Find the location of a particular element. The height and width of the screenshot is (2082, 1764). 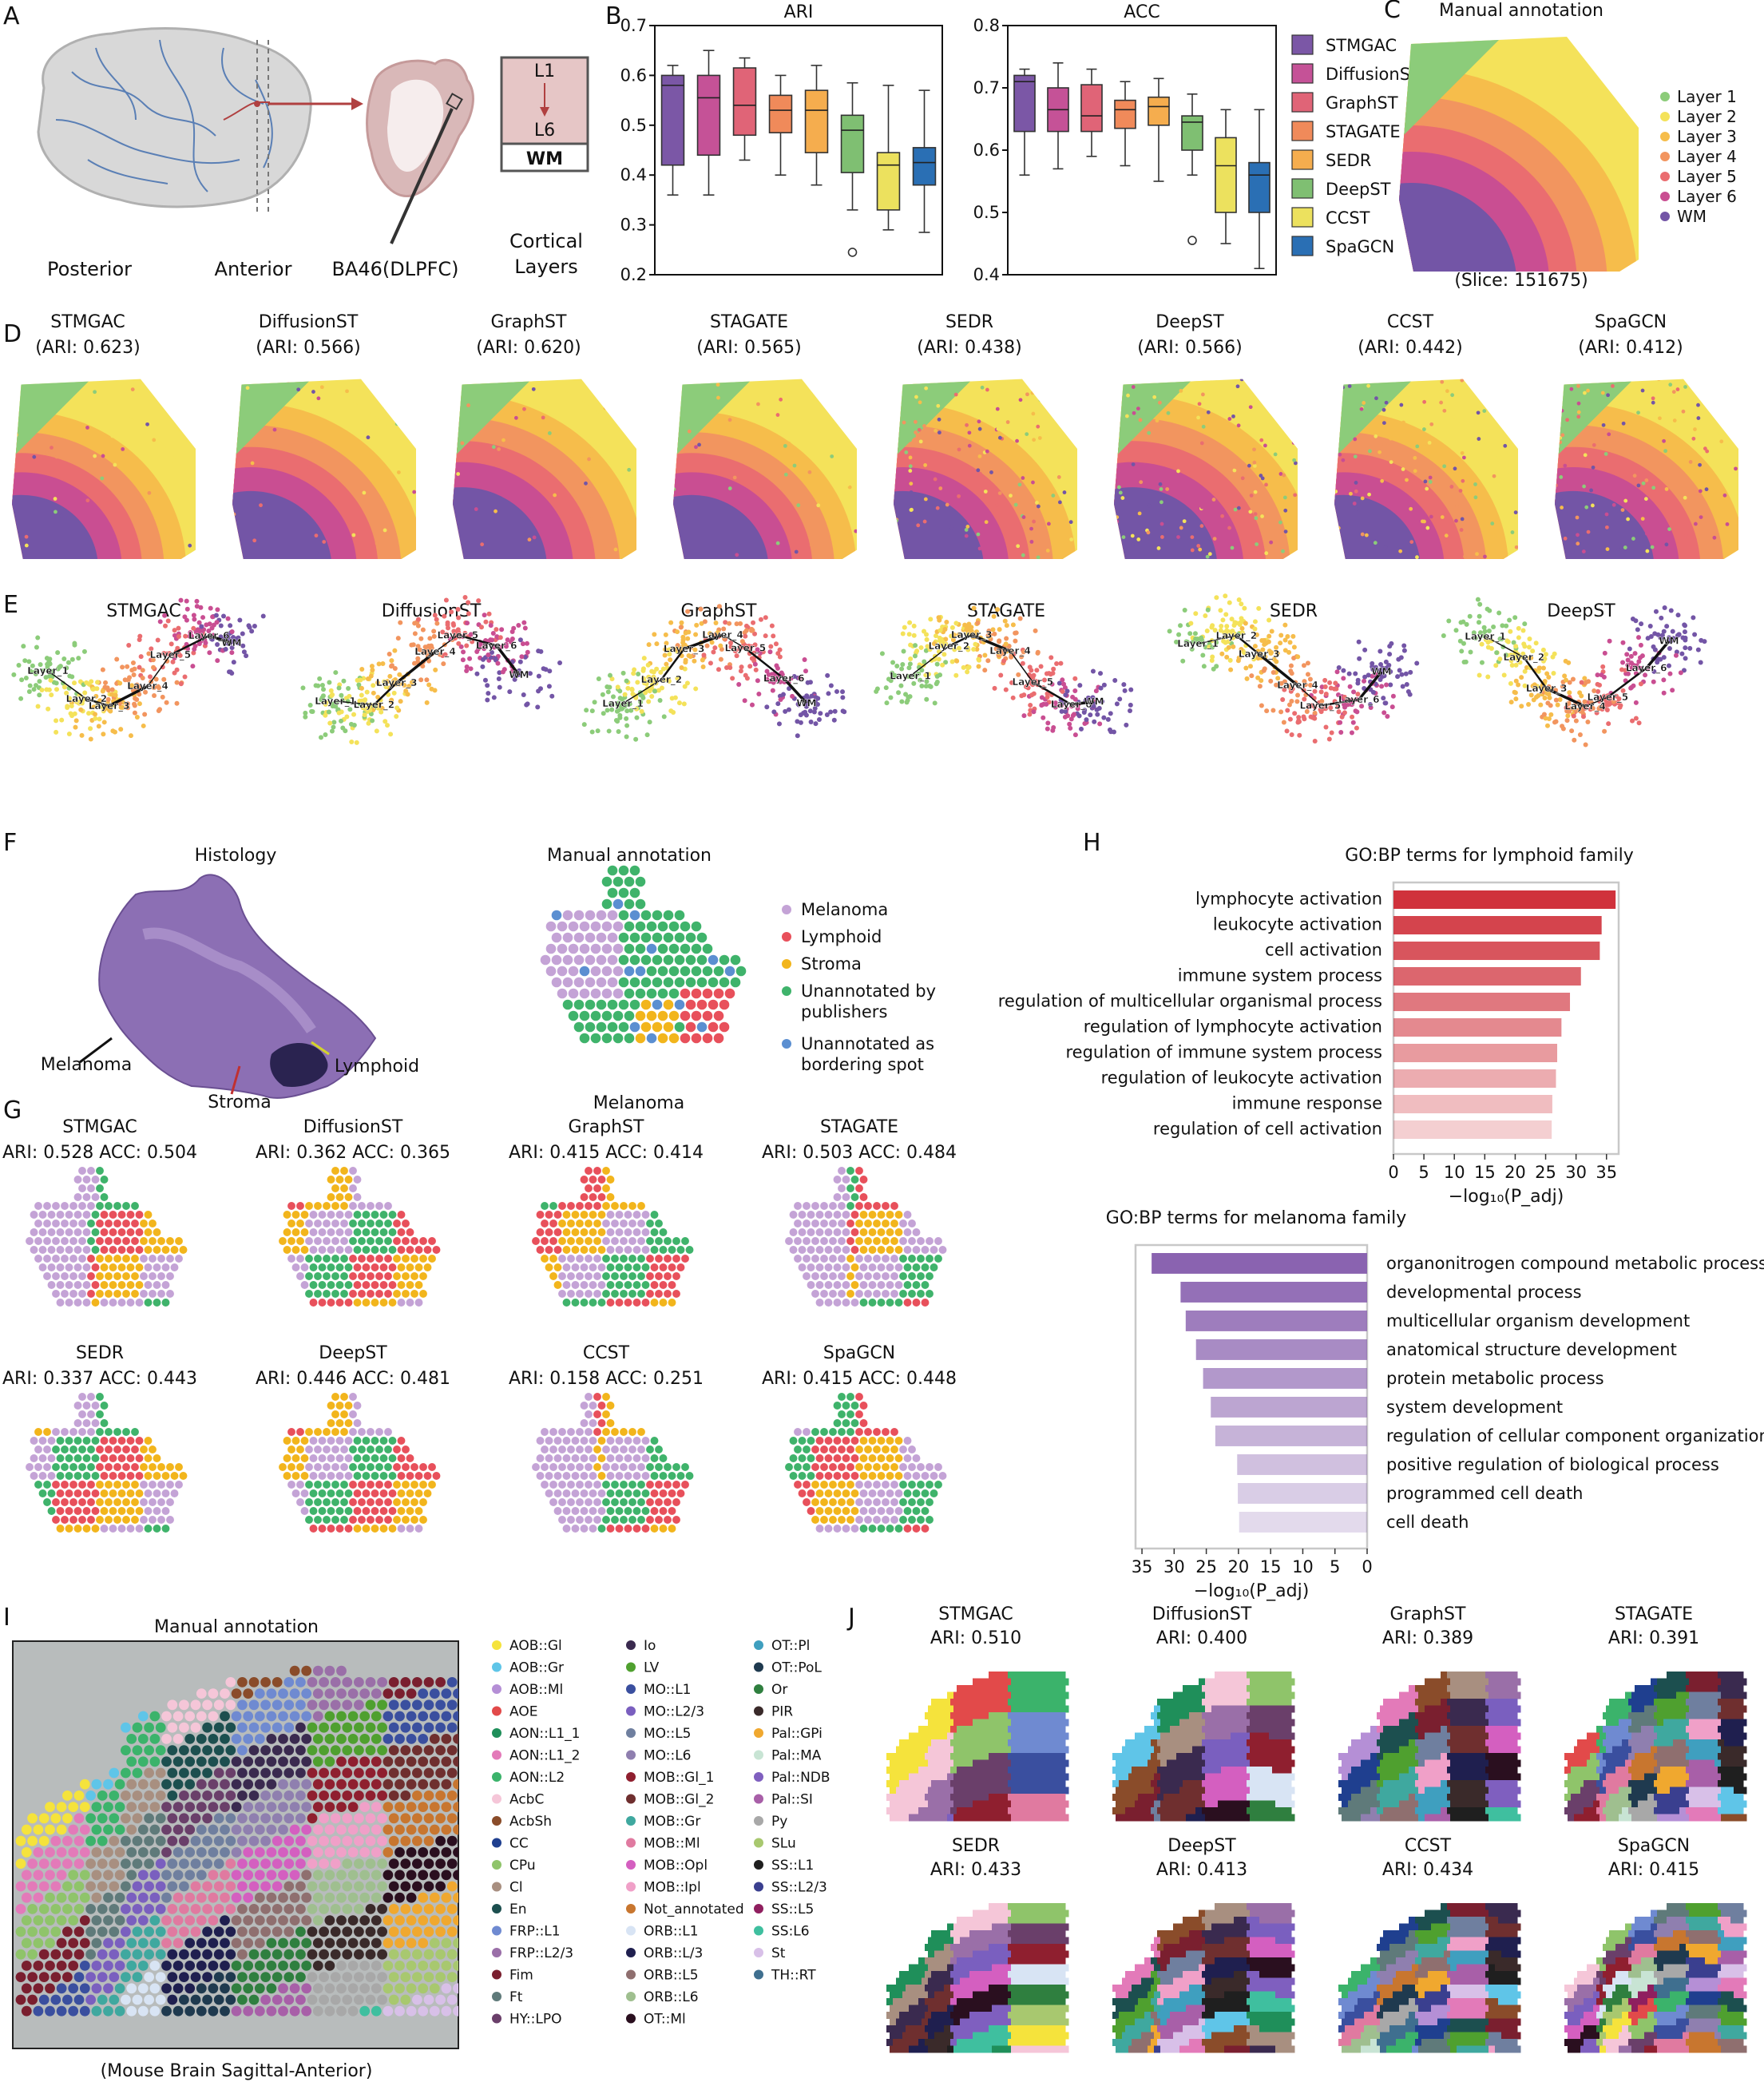

y-tick-label: 0.2 is located at coordinates (633, 274).